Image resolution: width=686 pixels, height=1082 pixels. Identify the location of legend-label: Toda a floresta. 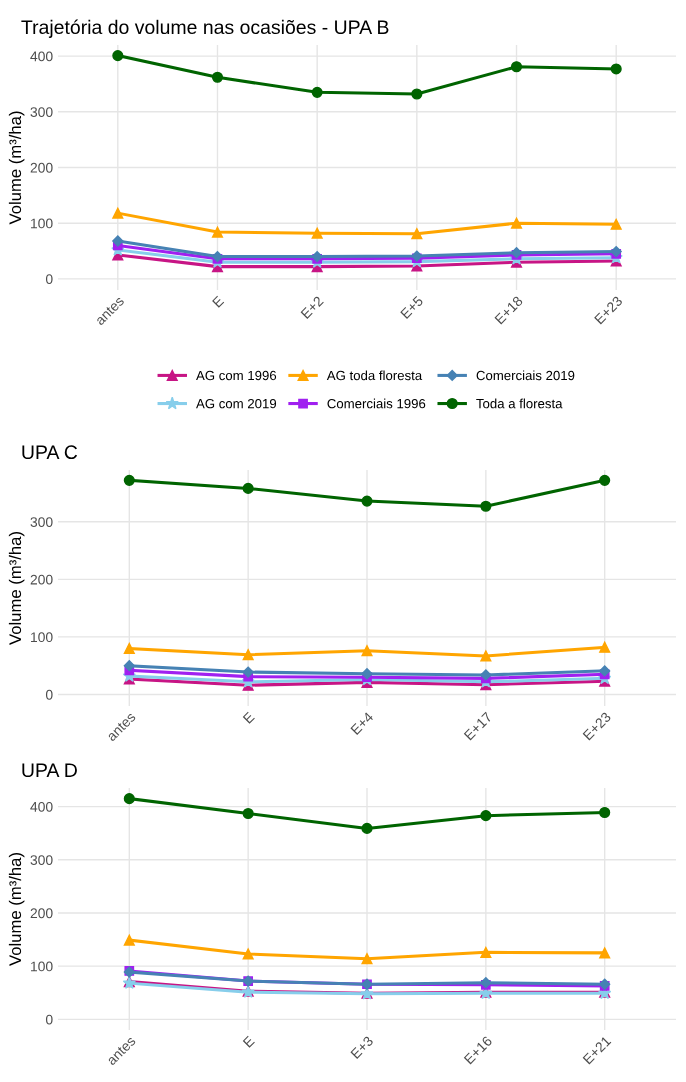
(519, 403).